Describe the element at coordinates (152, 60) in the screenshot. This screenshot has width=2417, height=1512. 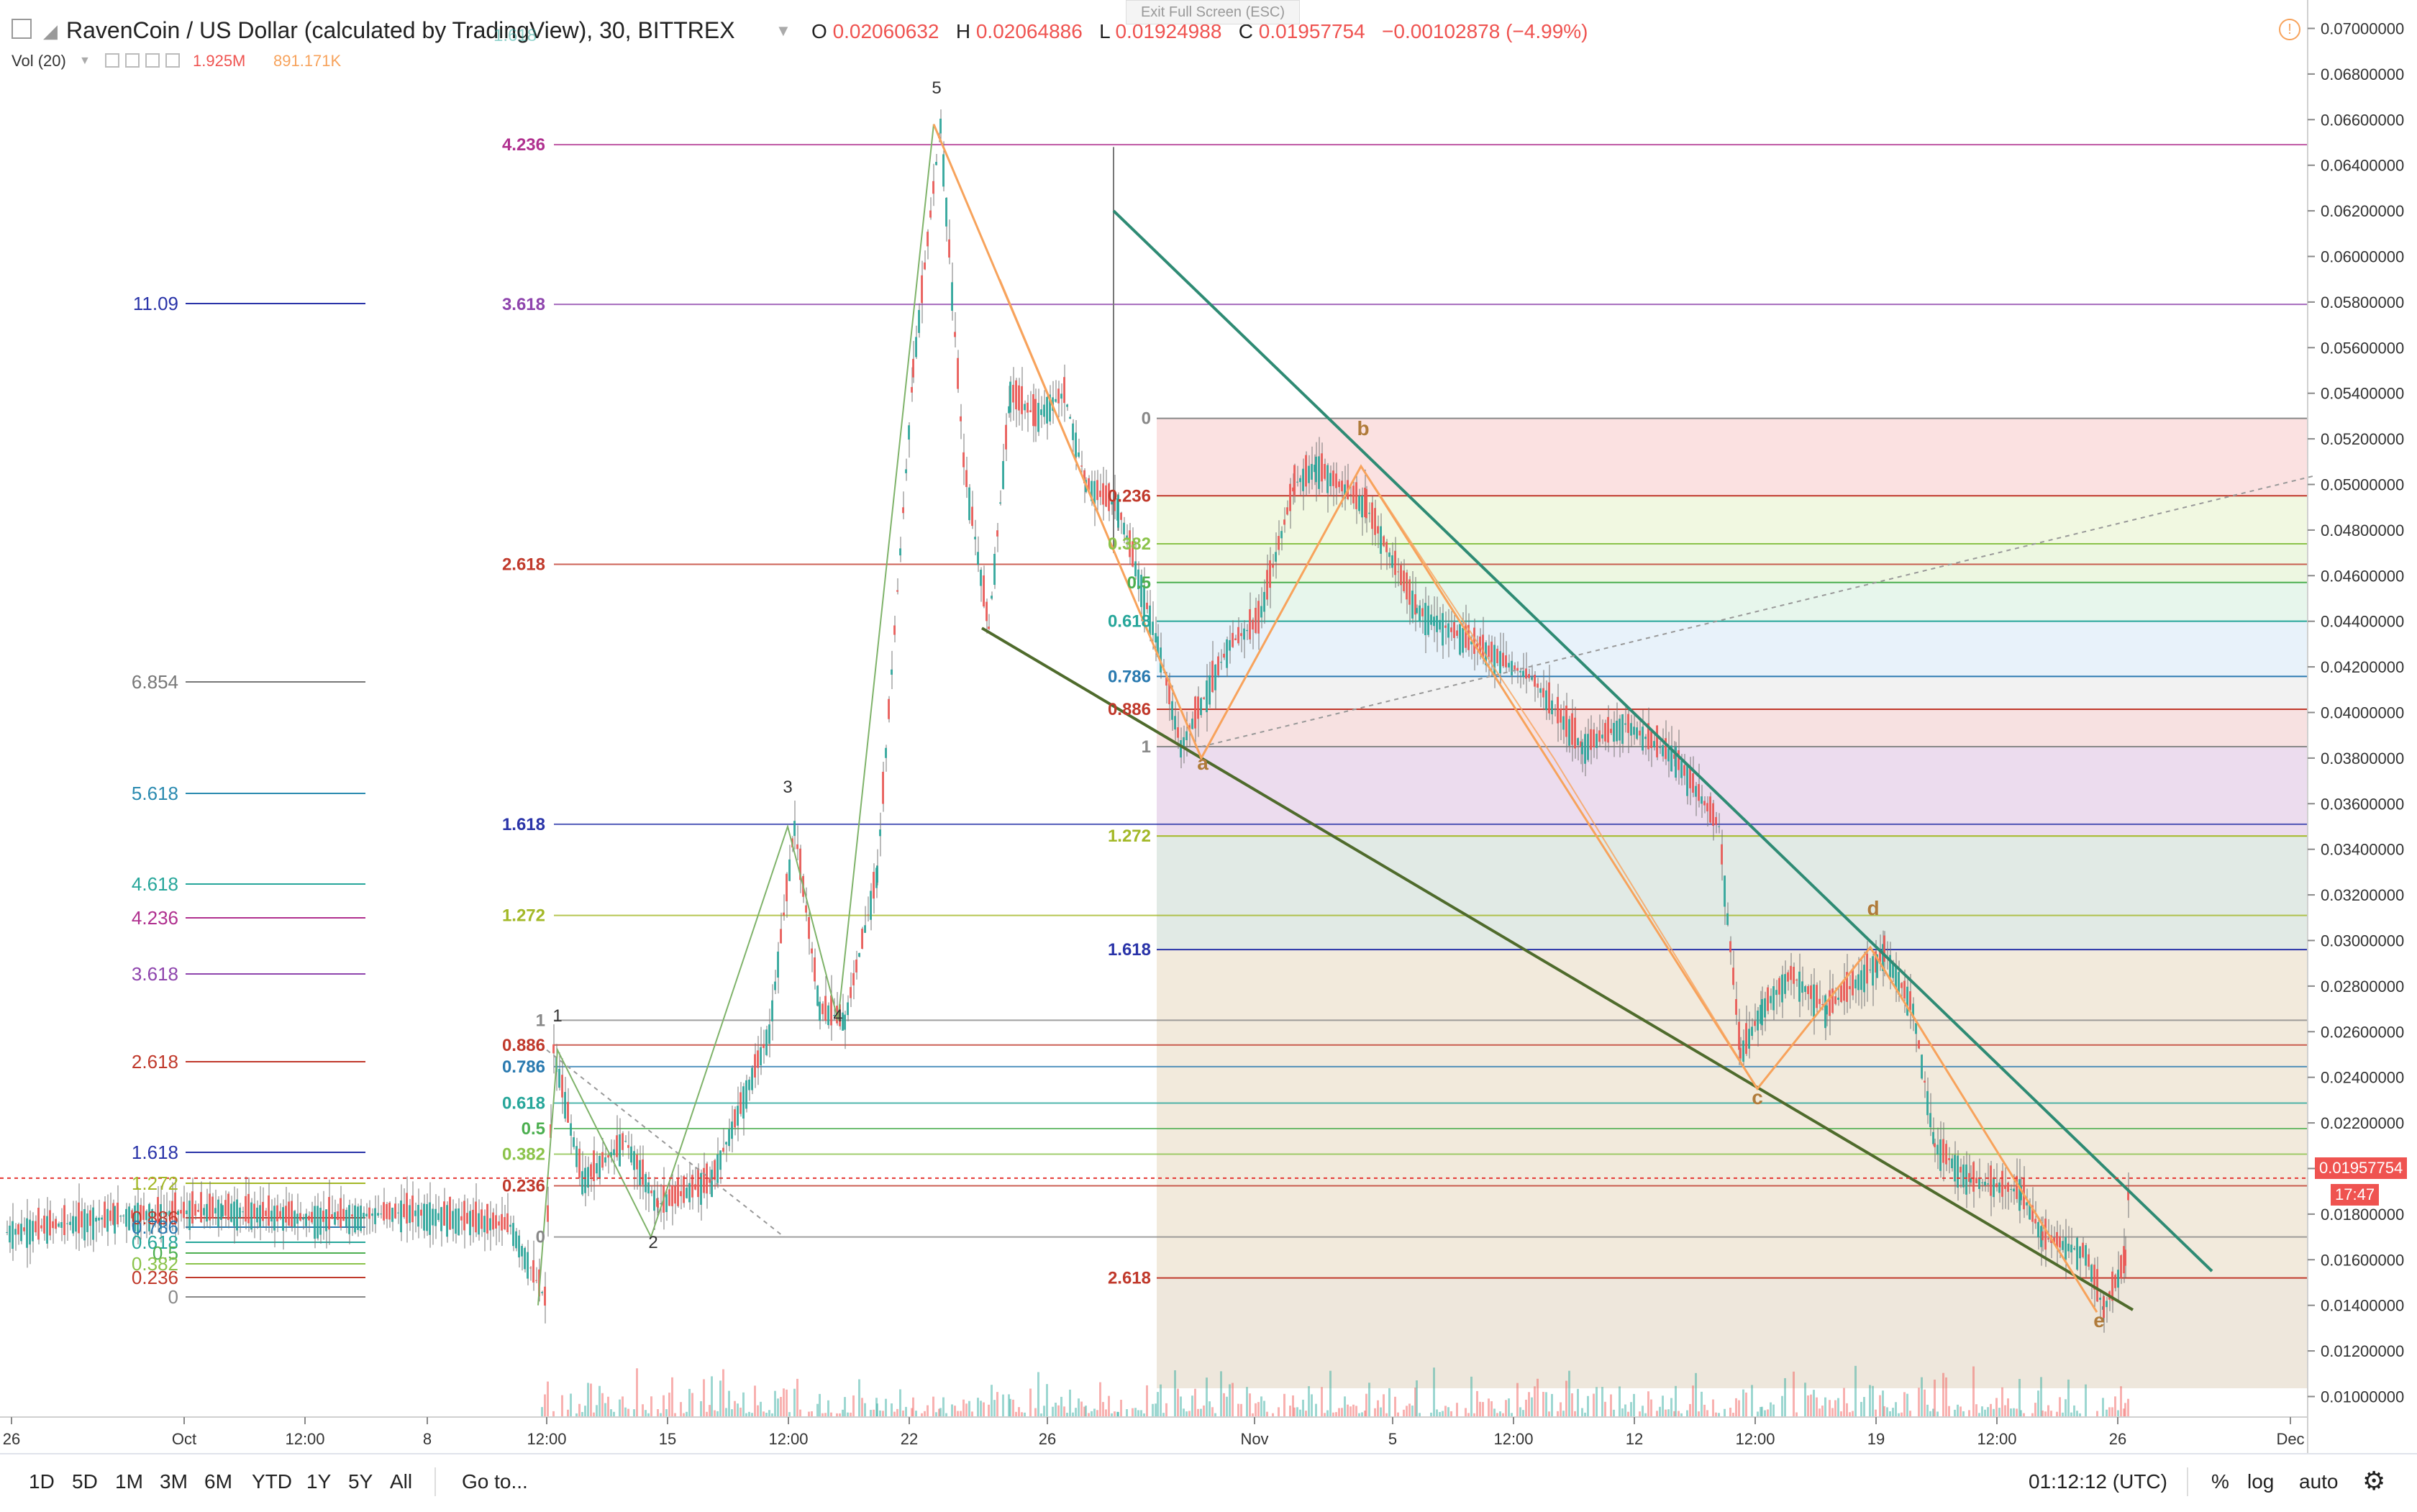
I see `plus-icon` at that location.